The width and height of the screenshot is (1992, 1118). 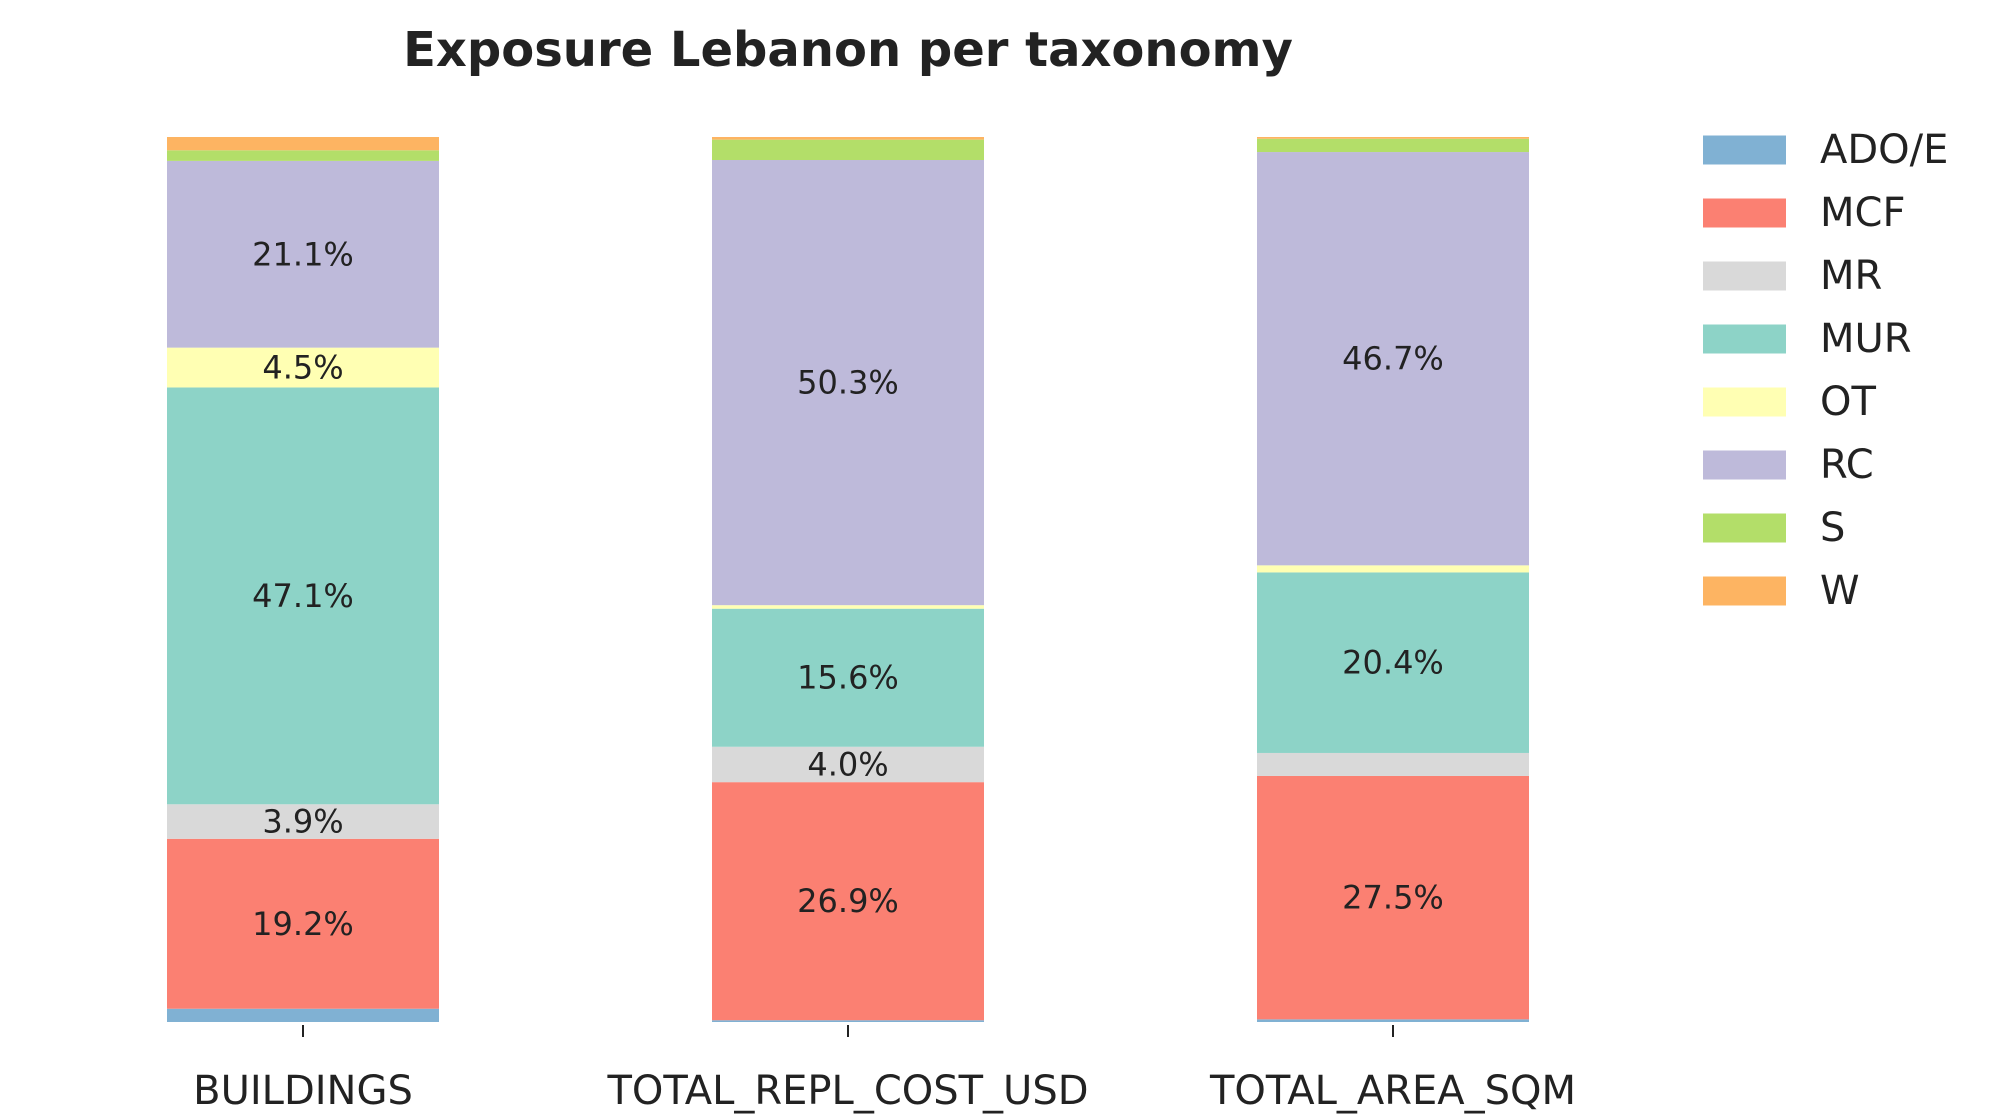 I want to click on x-tick-label-total-area-sqm: TOTAL_AREA_SQM, so click(x=1392, y=1091).